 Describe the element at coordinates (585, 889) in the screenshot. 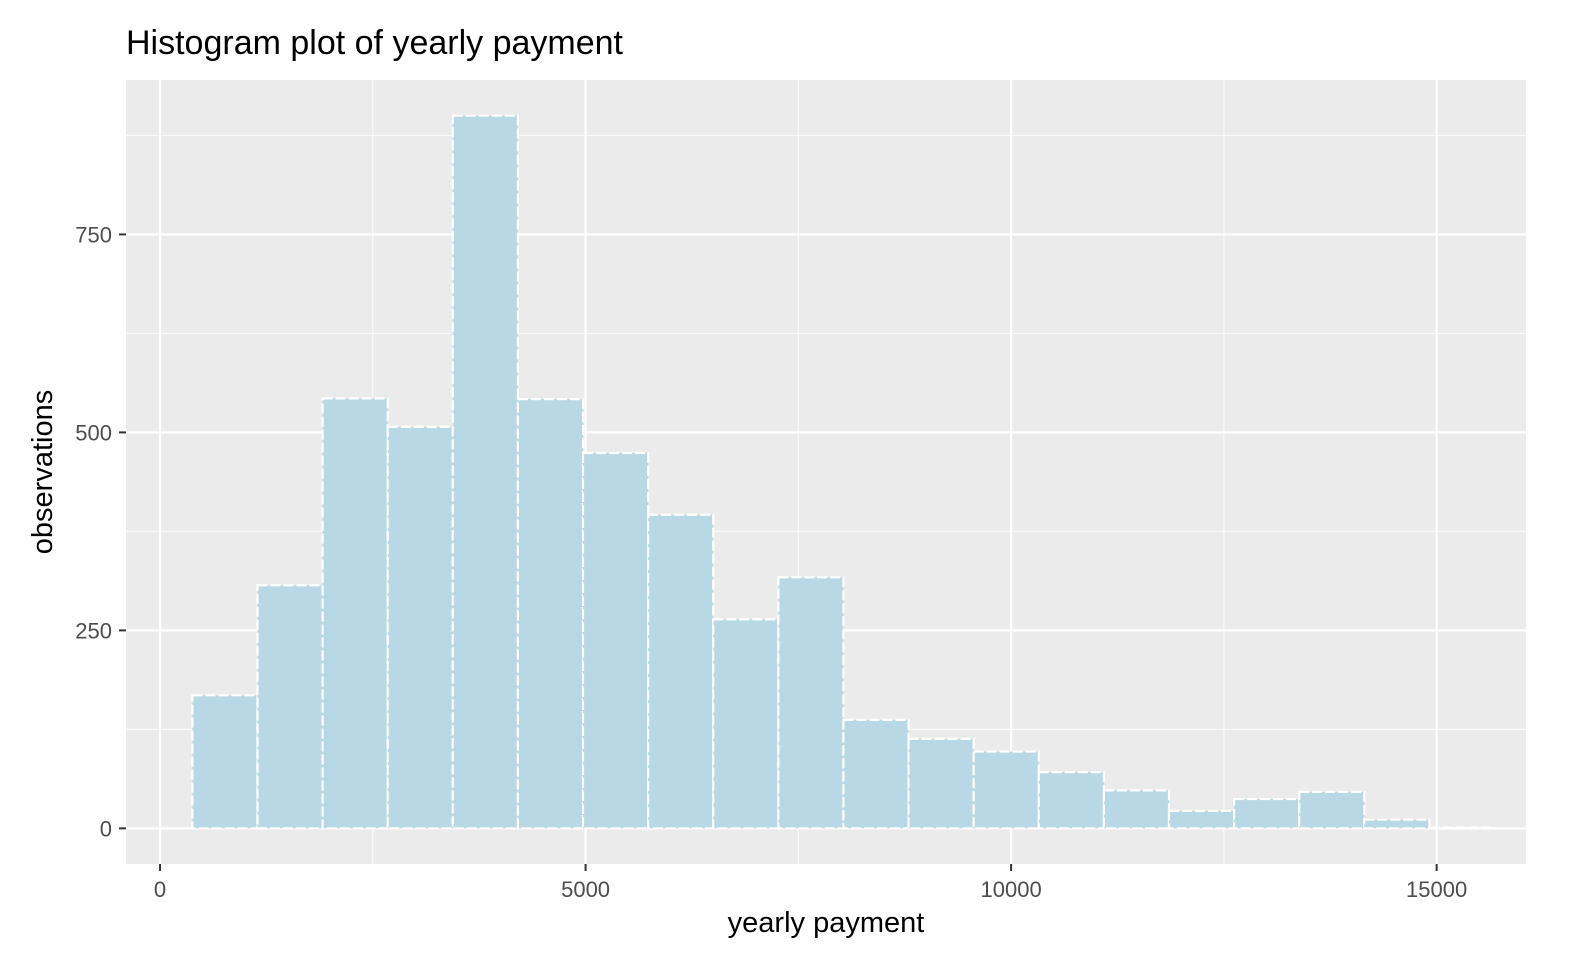

I see `x-tick-label: 5000` at that location.